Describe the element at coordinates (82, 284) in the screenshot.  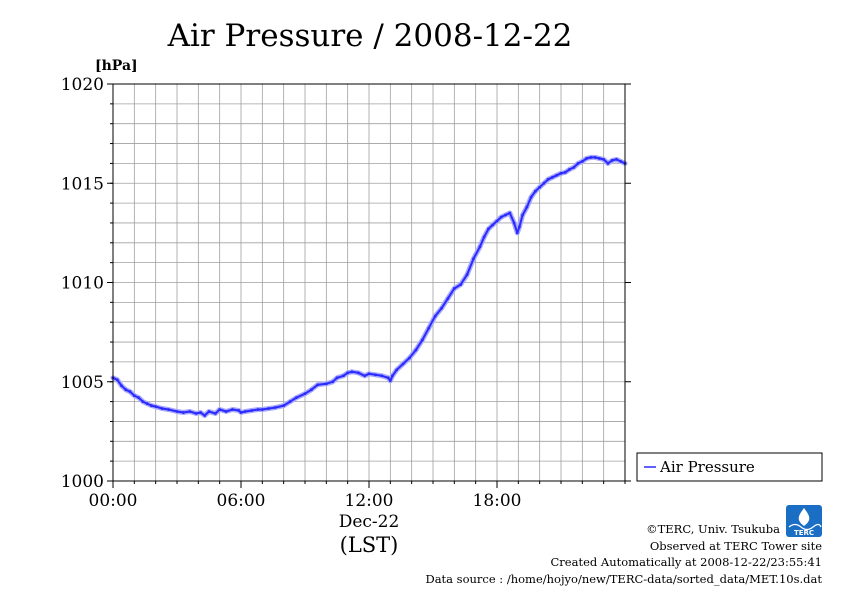
I see `y-tick-label: 1010` at that location.